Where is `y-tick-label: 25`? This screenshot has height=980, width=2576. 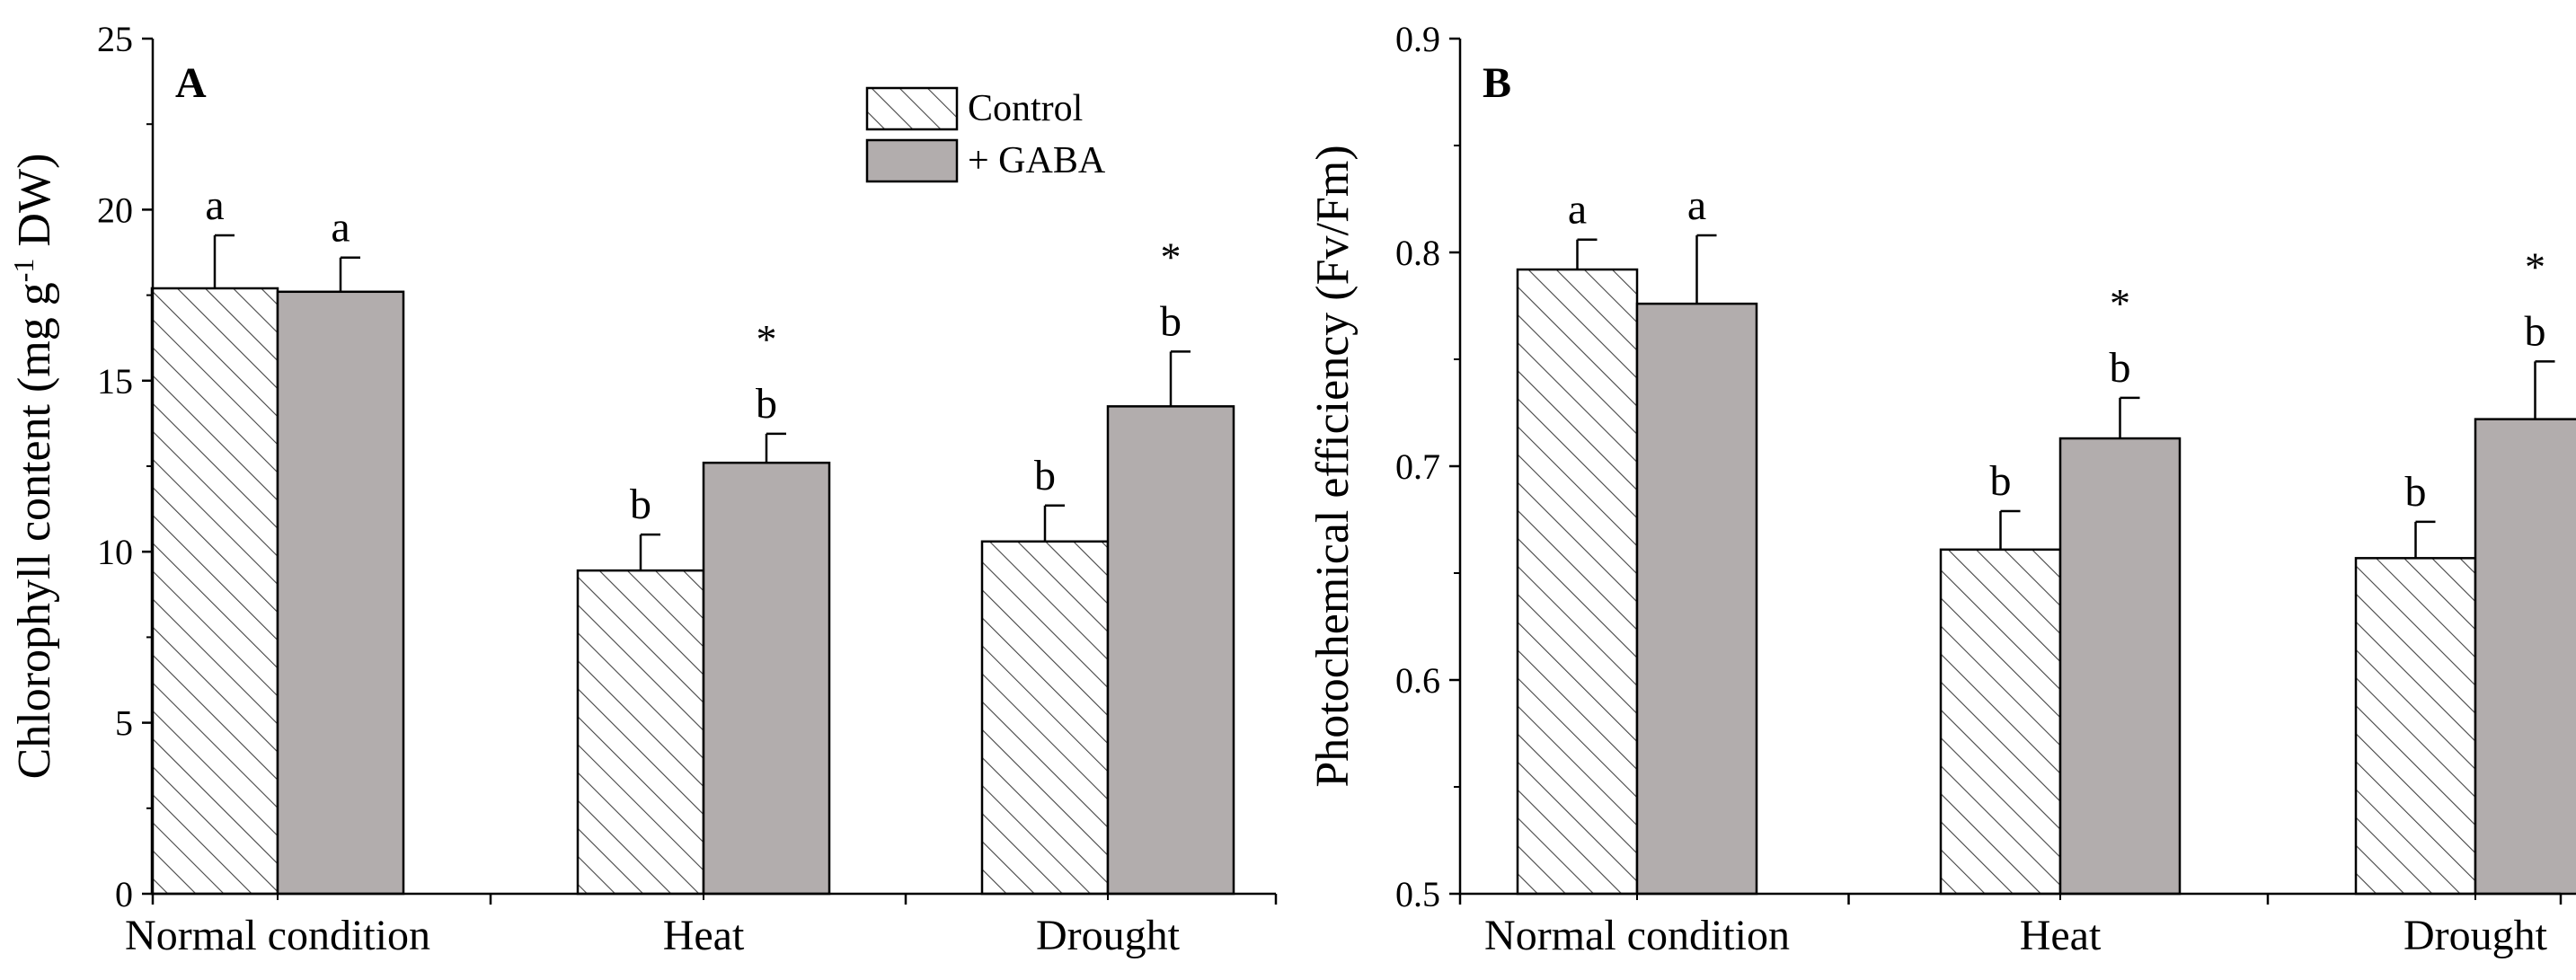
y-tick-label: 25 is located at coordinates (115, 39).